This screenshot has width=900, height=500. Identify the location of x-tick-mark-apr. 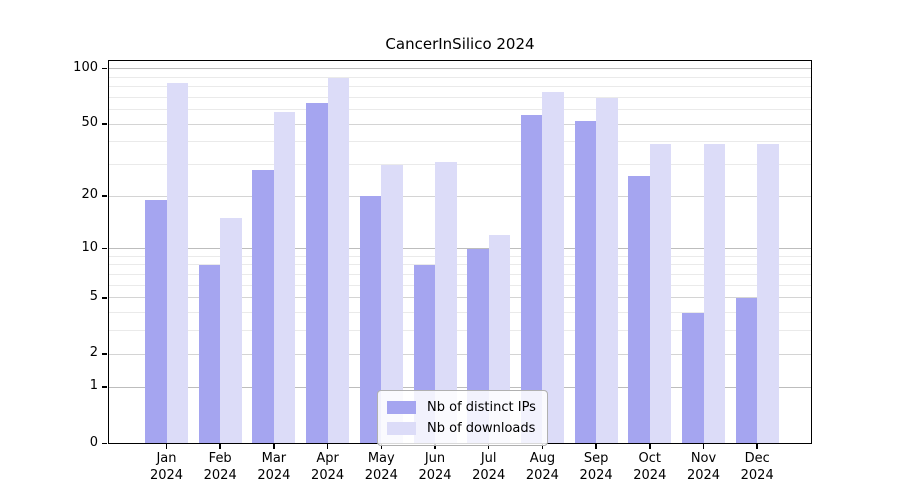
(327, 446).